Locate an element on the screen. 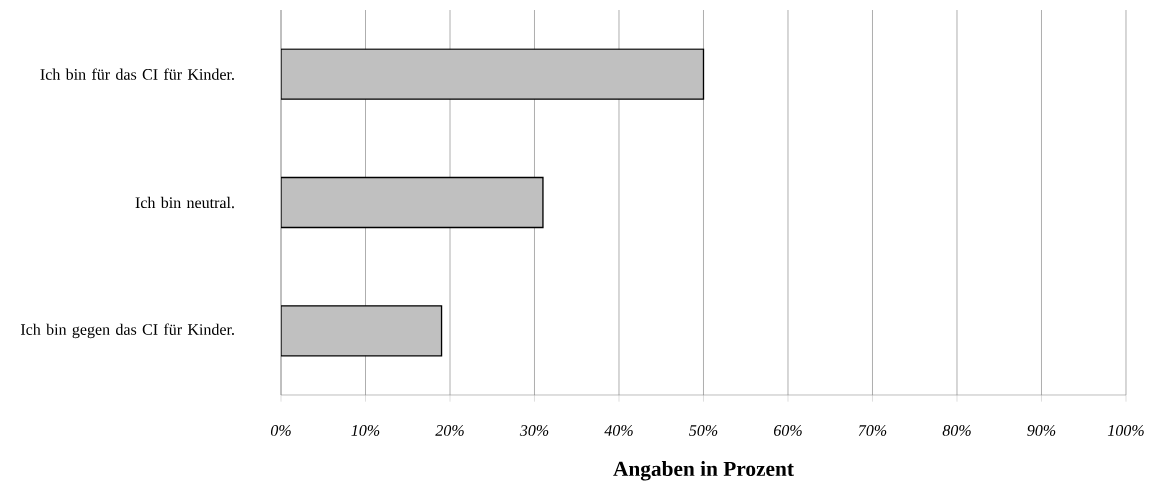  x-tick-label: 20% is located at coordinates (449, 430).